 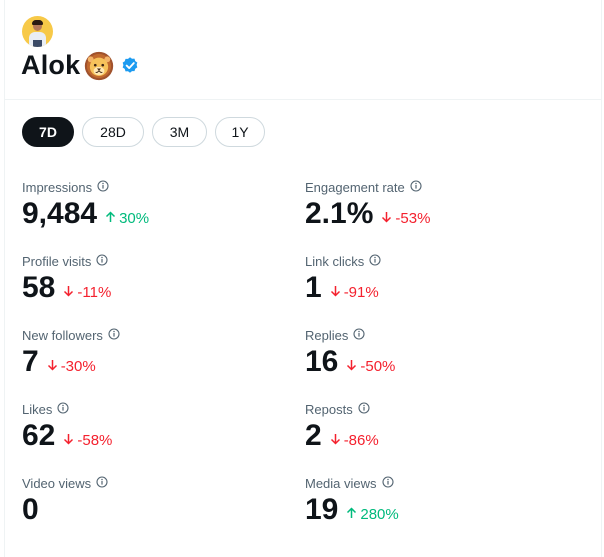 I want to click on metric-likes: Likes 62 -58%, so click(x=67, y=427).